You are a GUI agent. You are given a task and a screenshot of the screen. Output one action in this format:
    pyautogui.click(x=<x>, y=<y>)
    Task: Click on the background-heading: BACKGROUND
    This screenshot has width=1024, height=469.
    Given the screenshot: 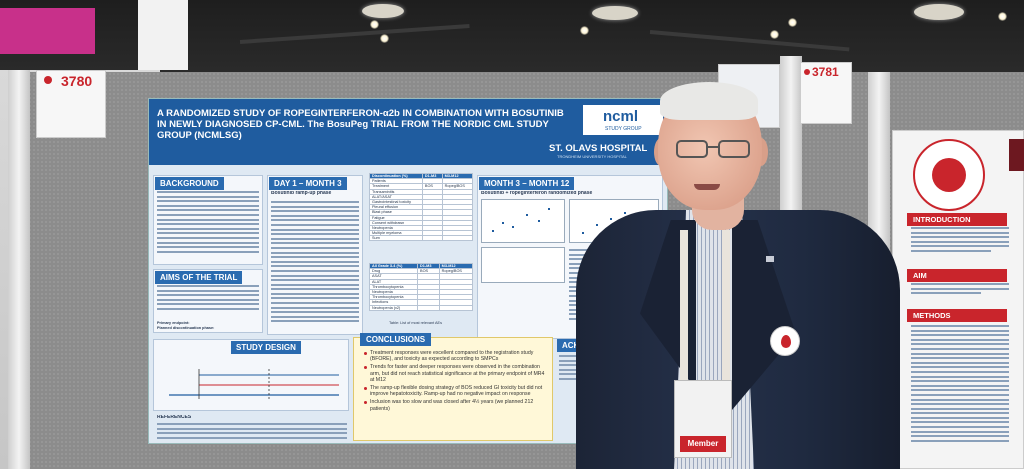 What is the action you would take?
    pyautogui.click(x=189, y=183)
    